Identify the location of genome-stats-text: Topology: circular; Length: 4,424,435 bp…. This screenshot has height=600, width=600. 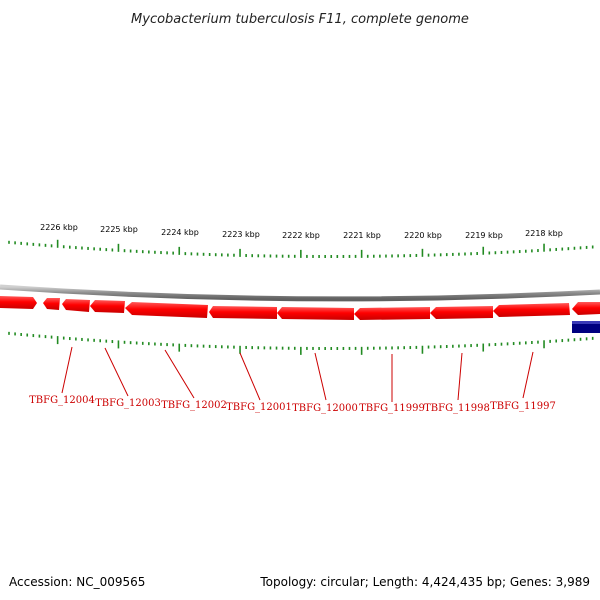
(424, 582).